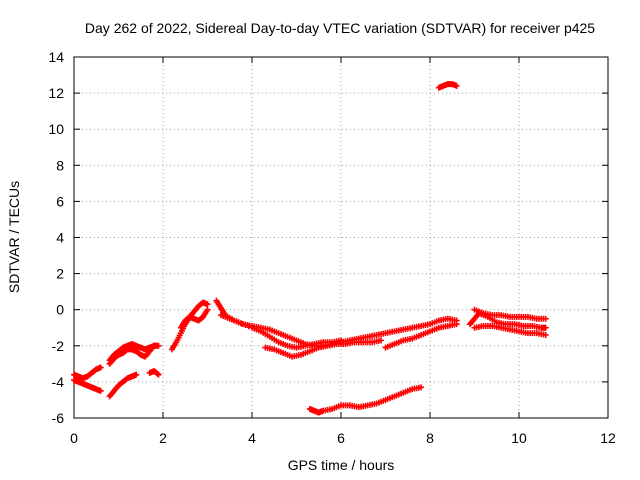 This screenshot has height=480, width=640. What do you see at coordinates (60, 165) in the screenshot?
I see `y-tick-label: 8` at bounding box center [60, 165].